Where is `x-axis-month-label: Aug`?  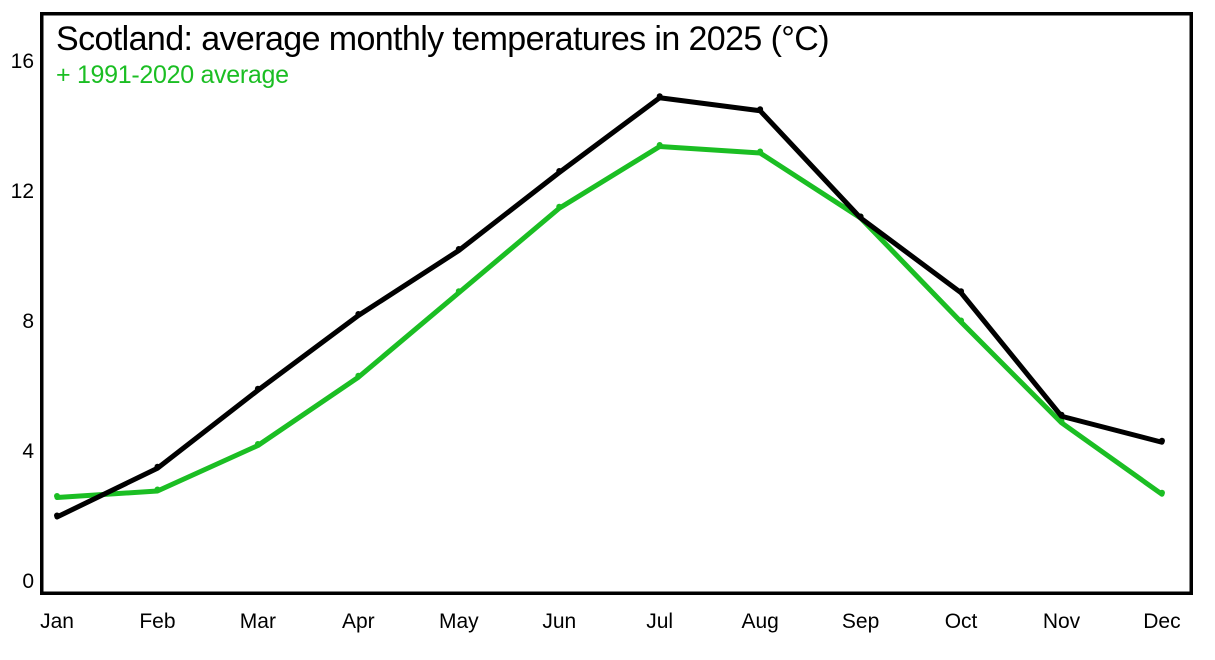
x-axis-month-label: Aug is located at coordinates (760, 621).